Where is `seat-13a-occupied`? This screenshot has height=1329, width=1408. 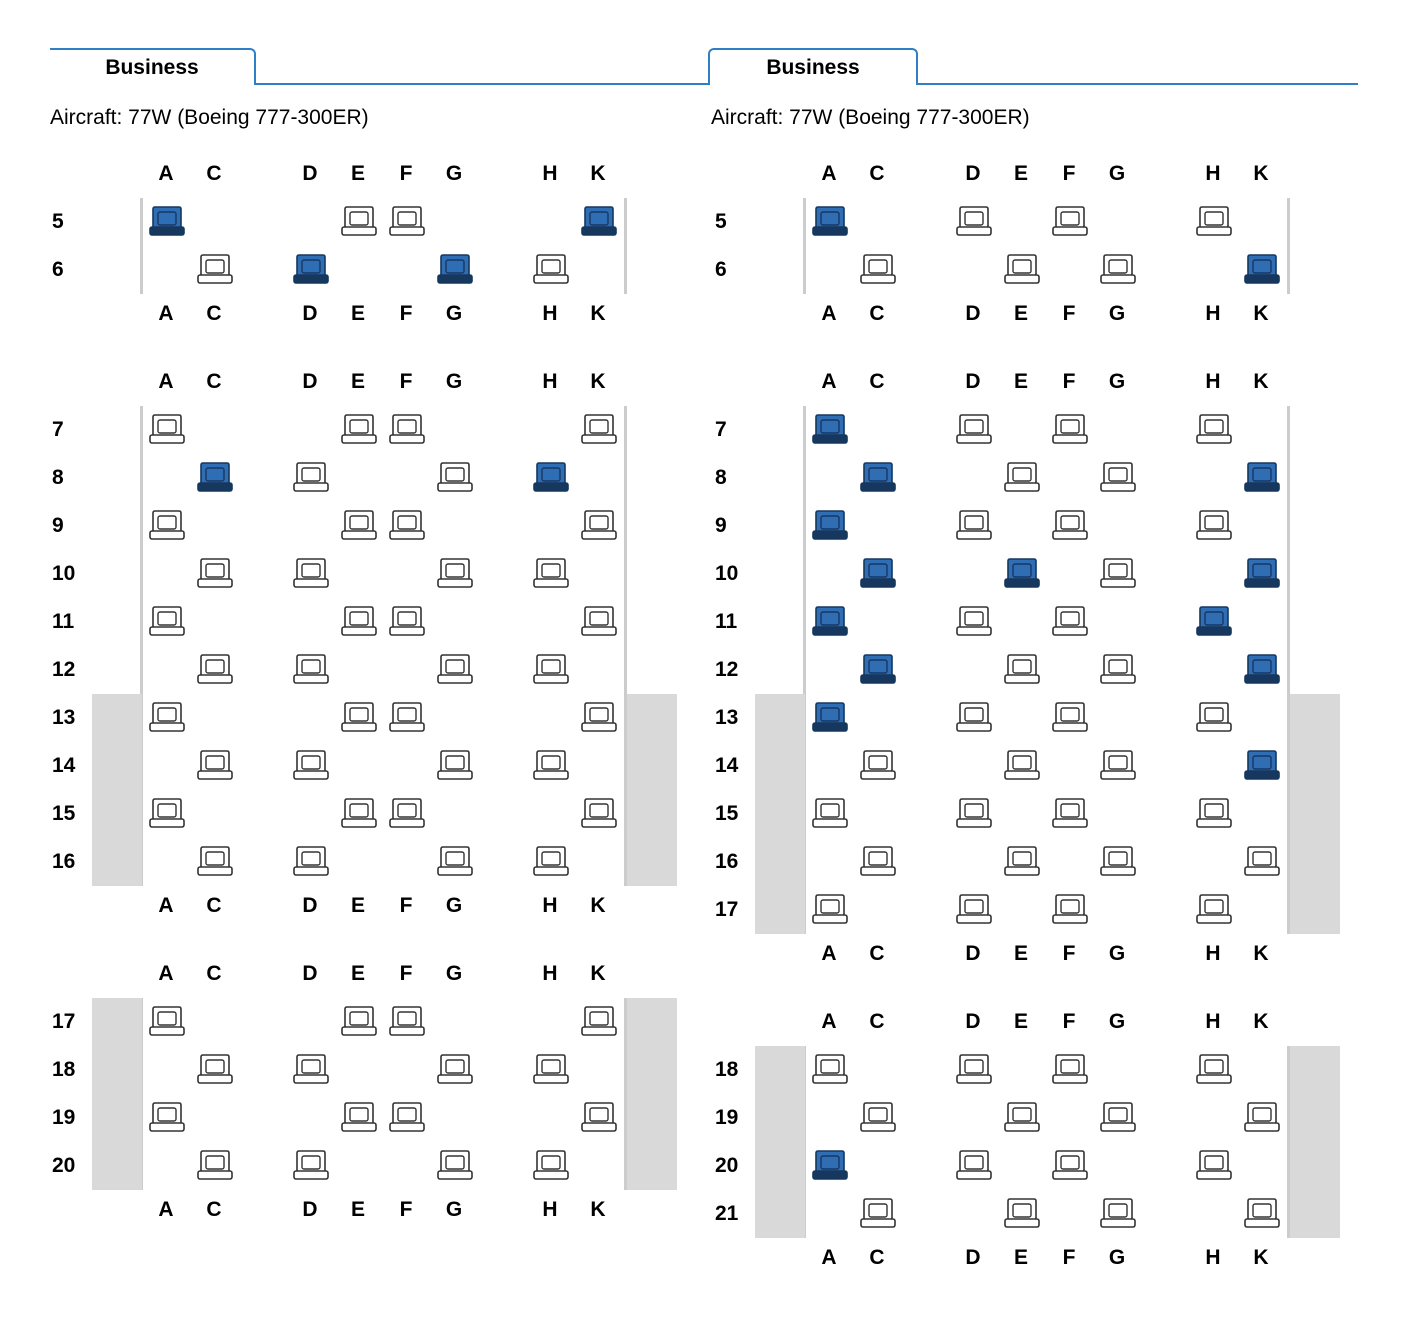
seat-13a-occupied is located at coordinates (830, 717).